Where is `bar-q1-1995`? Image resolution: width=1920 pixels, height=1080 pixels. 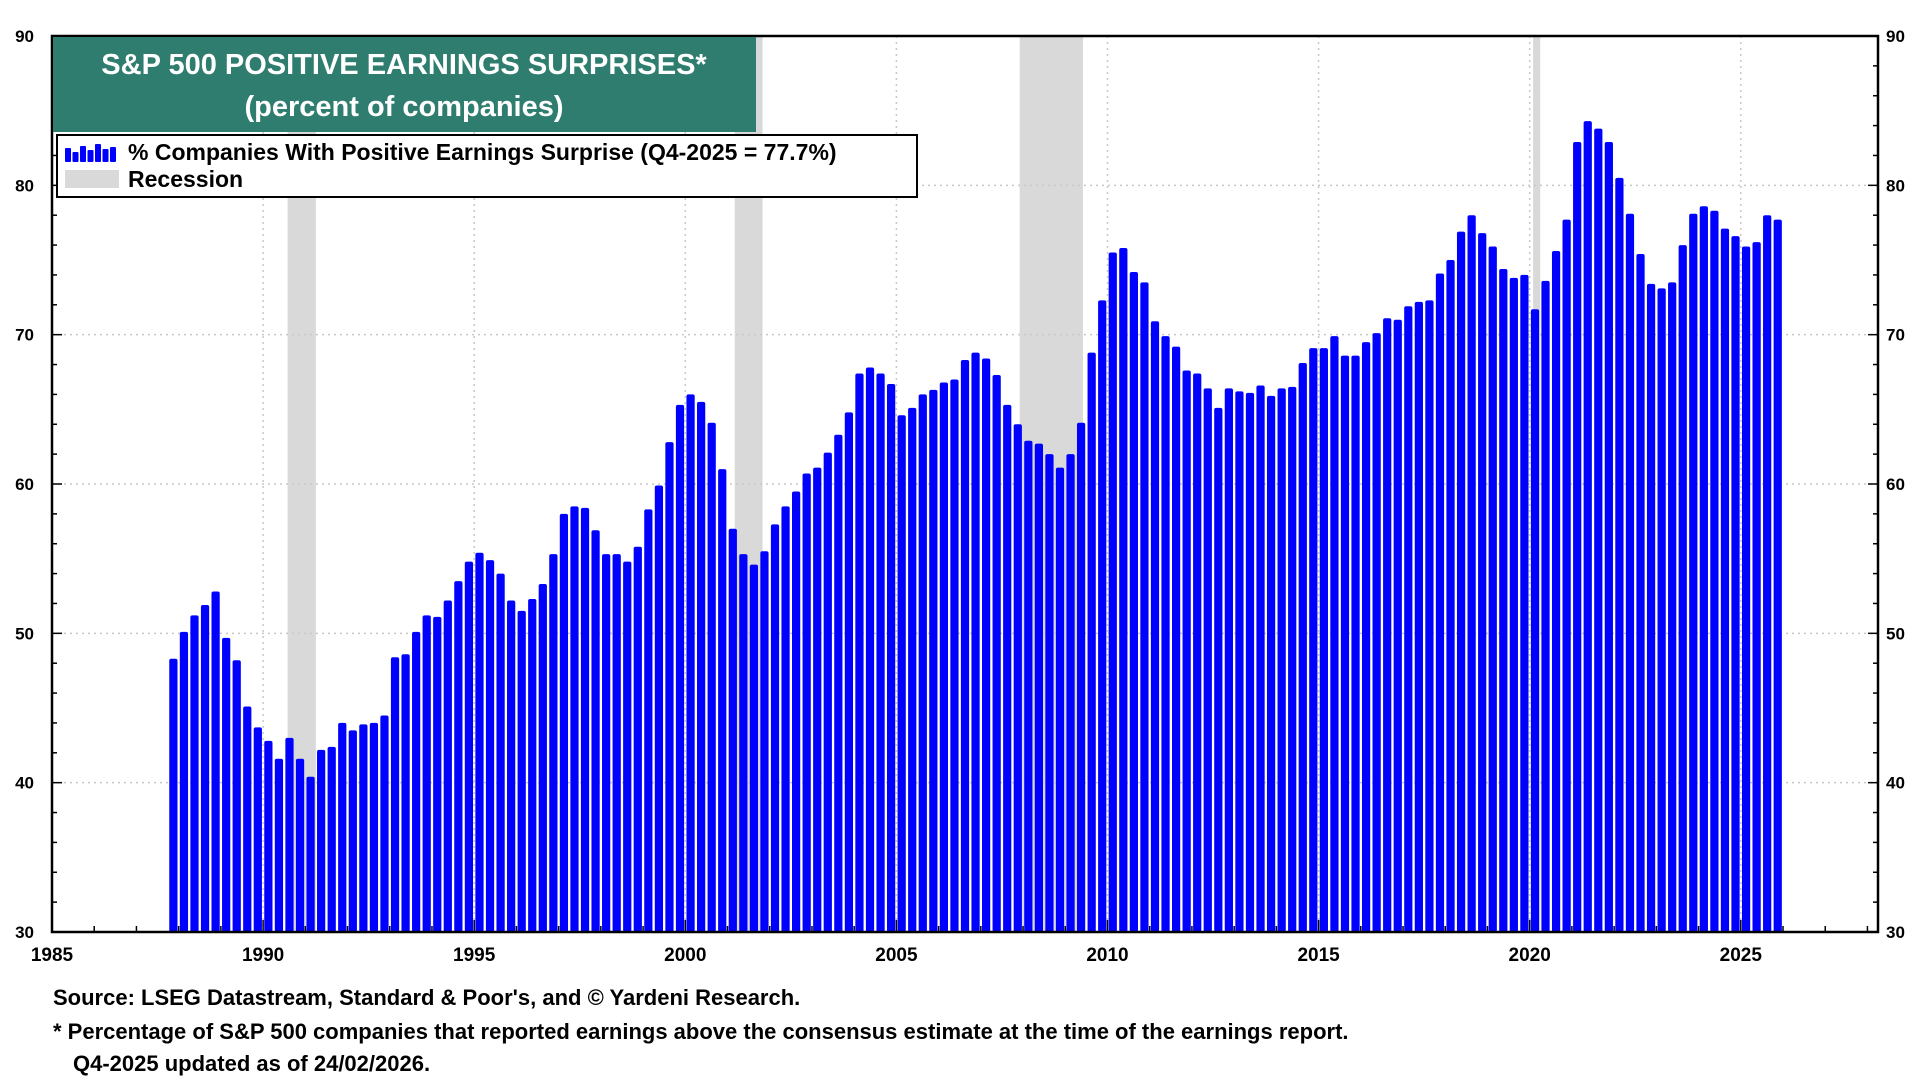
bar-q1-1995 is located at coordinates (479, 742).